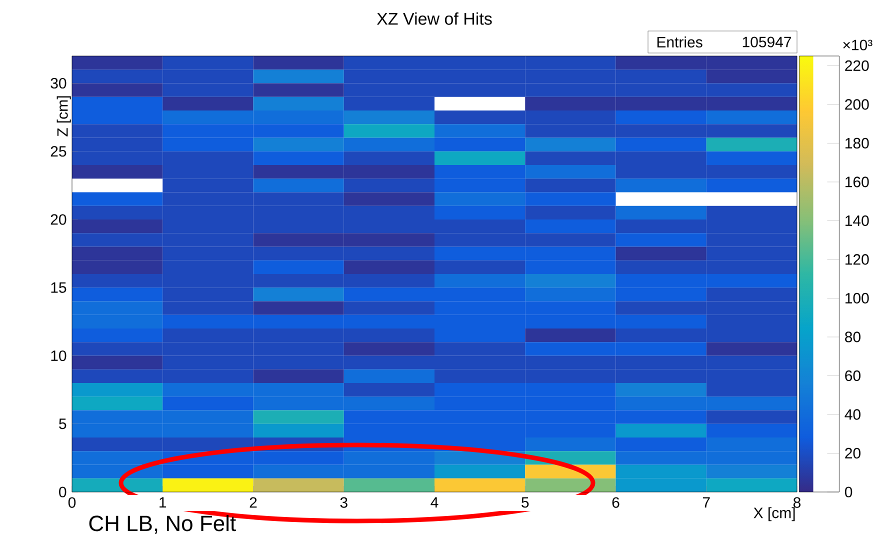 The width and height of the screenshot is (884, 536). Describe the element at coordinates (857, 220) in the screenshot. I see `color-bar-label: 140` at that location.